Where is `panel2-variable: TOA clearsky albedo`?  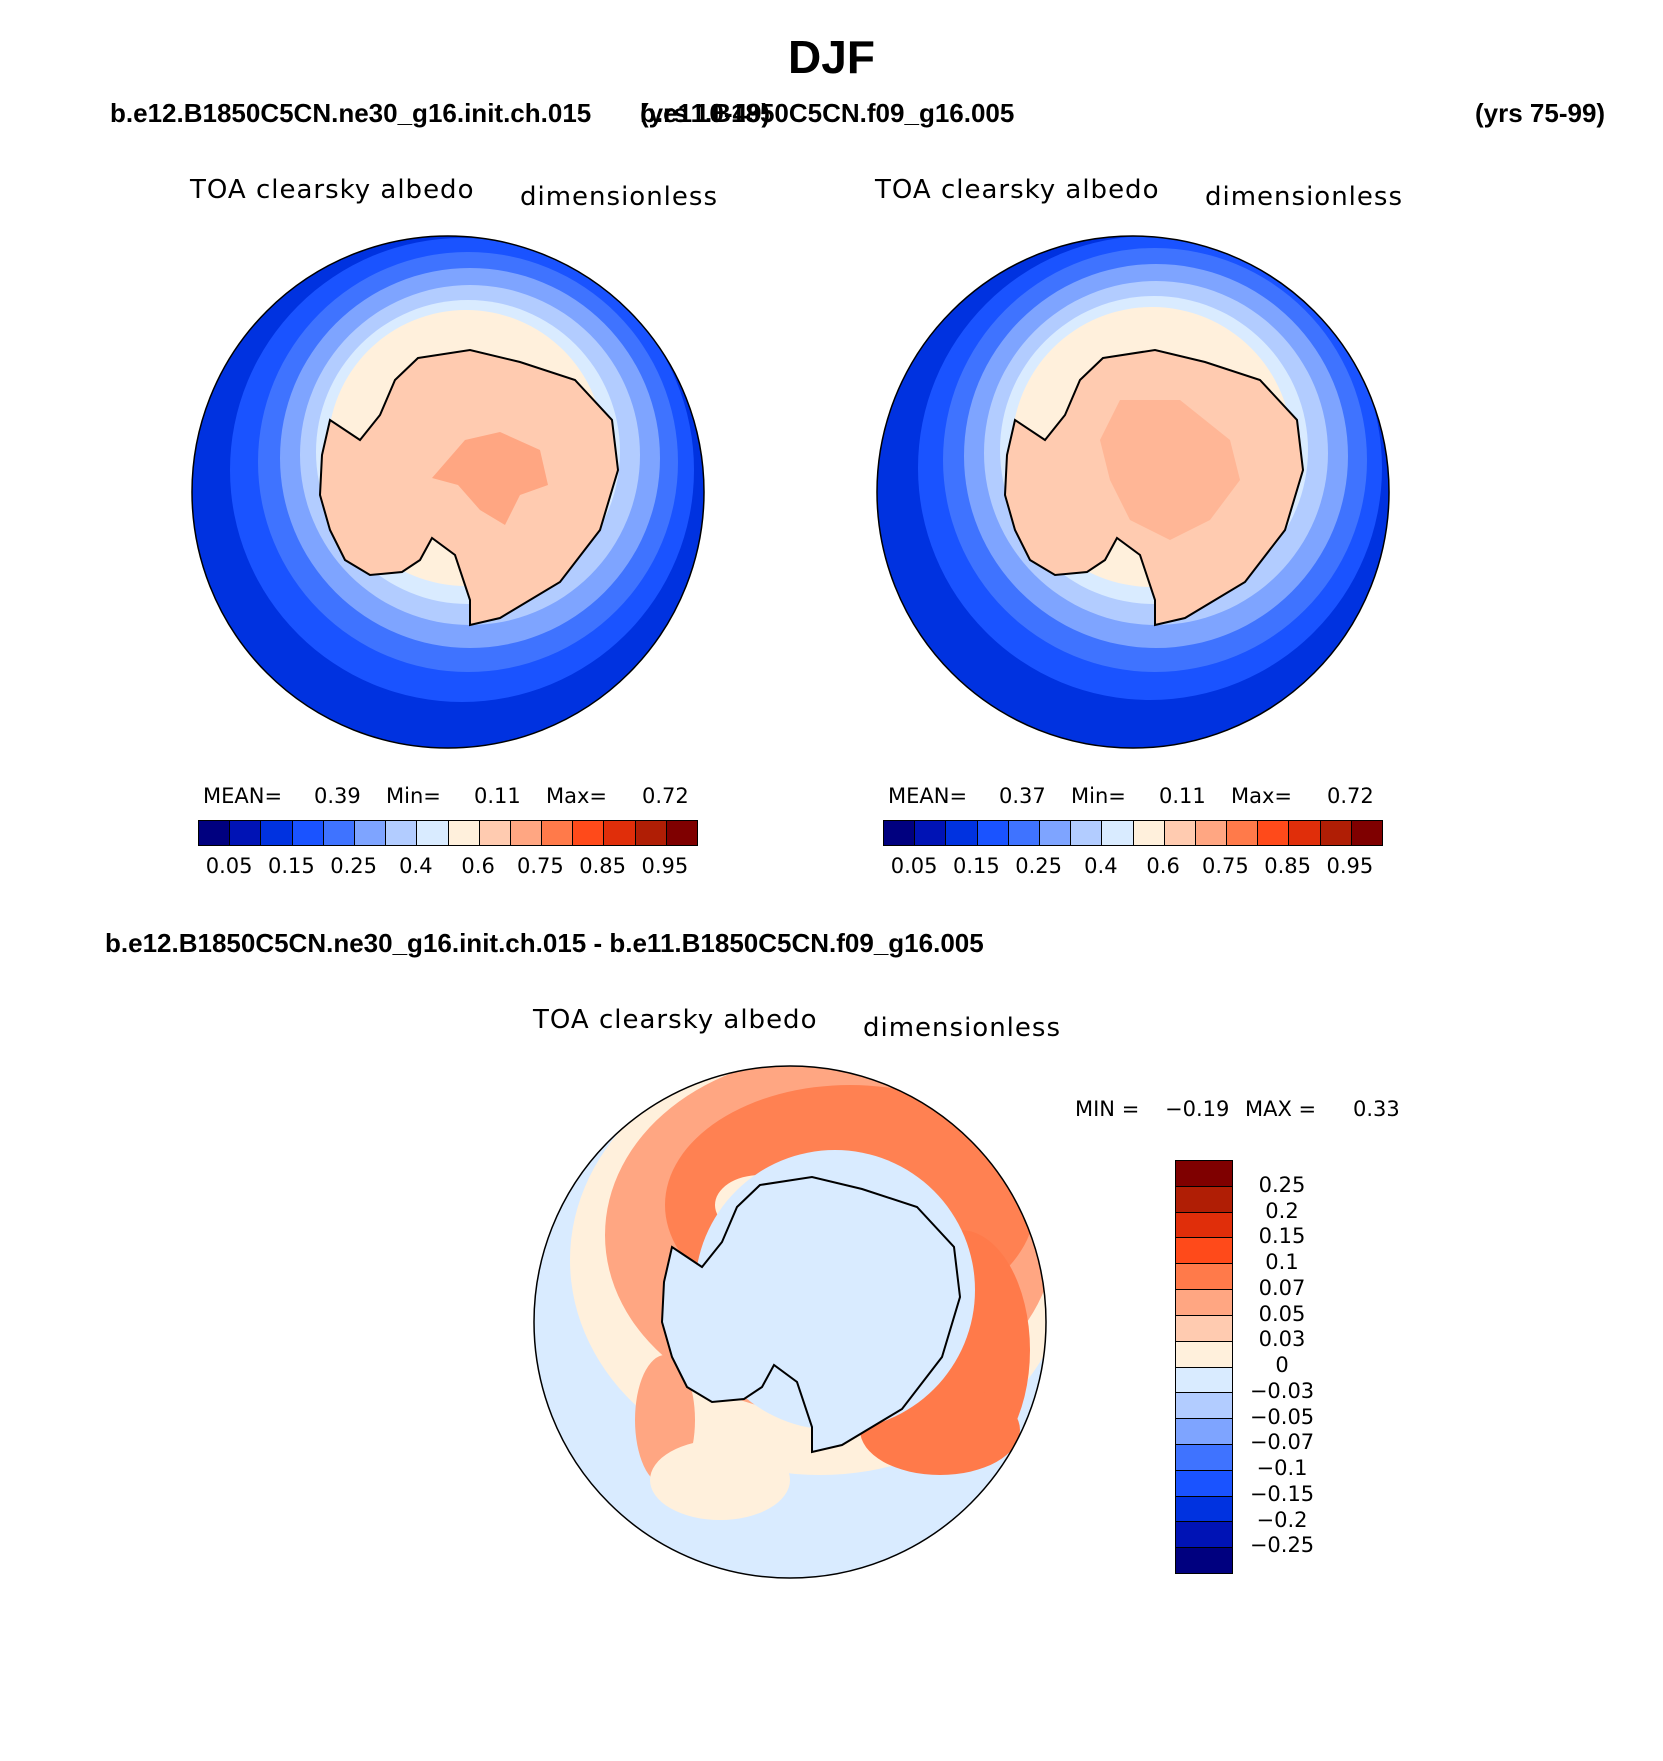 panel2-variable: TOA clearsky albedo is located at coordinates (1017, 190).